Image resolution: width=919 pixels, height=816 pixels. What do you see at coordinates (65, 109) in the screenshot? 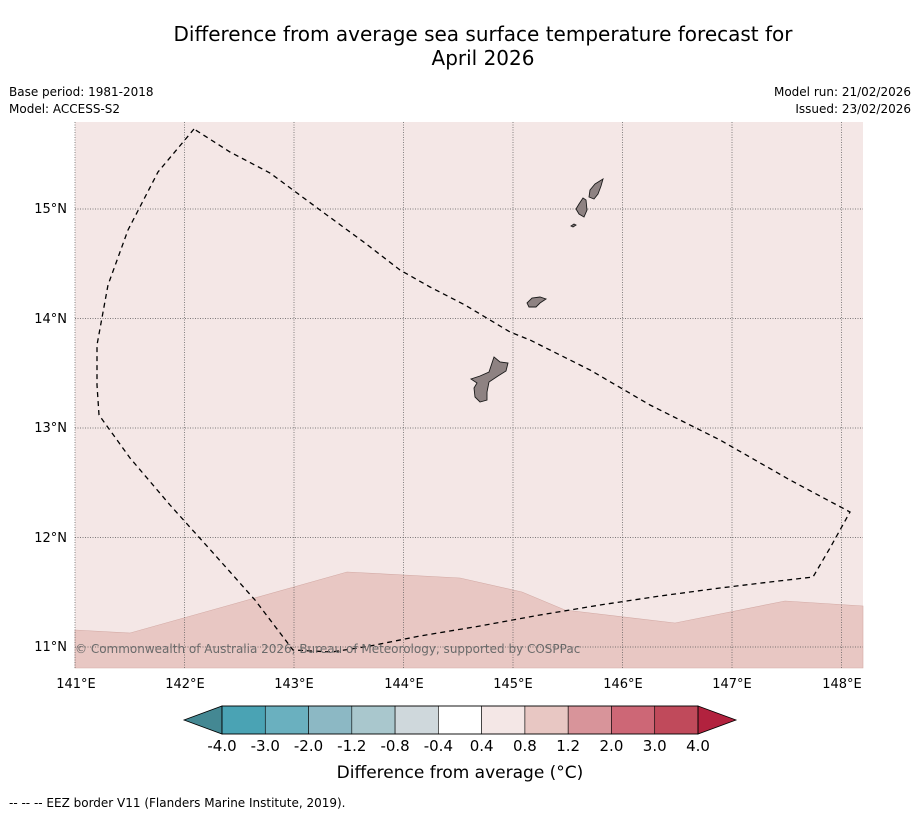
I see `model-text: Model: ACCESS-S2` at bounding box center [65, 109].